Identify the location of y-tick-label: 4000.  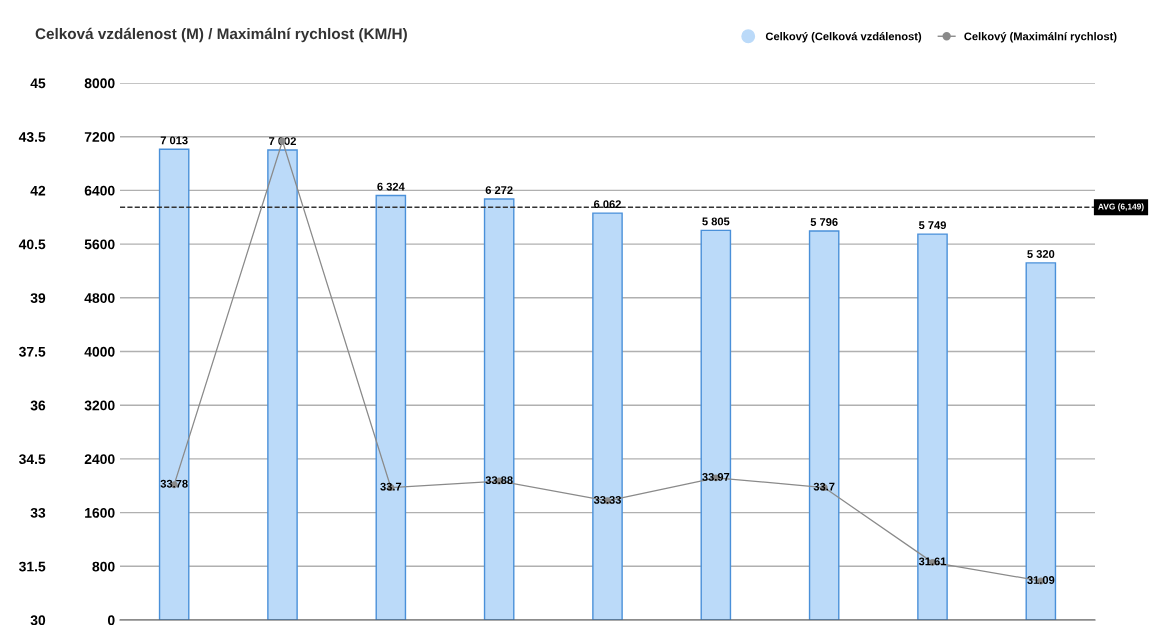
(99, 351).